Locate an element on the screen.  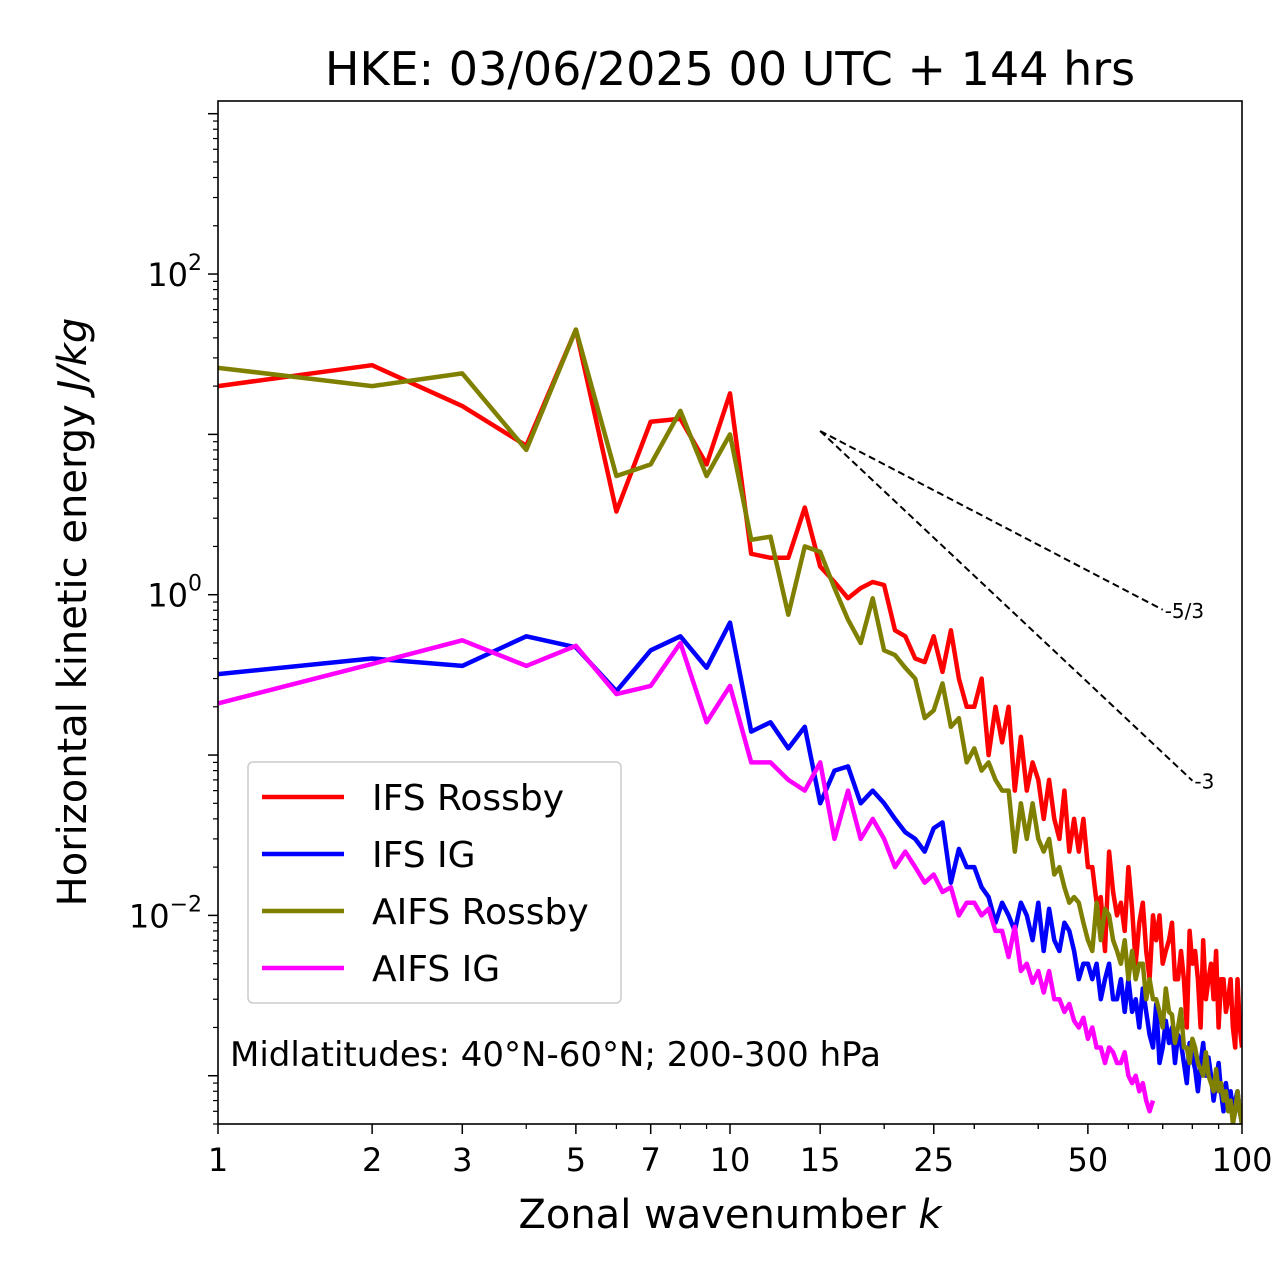
y-tick-exponent: −2 is located at coordinates (186, 904).